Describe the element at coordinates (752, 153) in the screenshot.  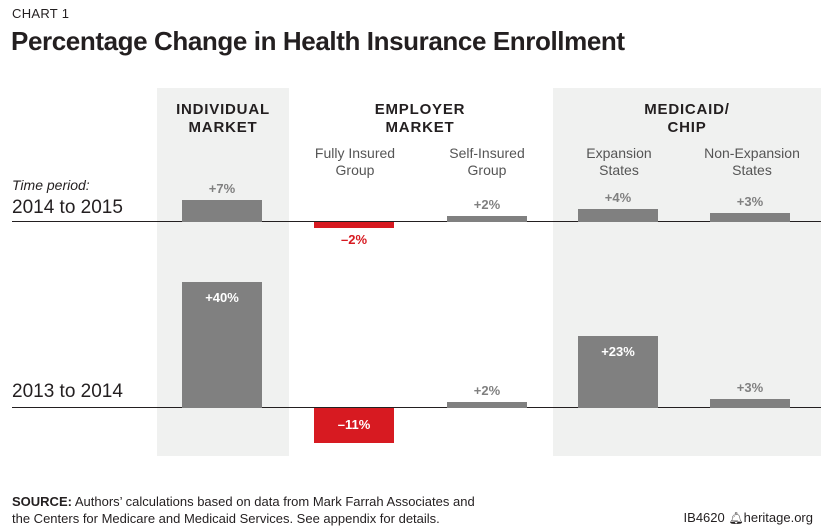
I see `subgroup-line1: Non-Expansion` at that location.